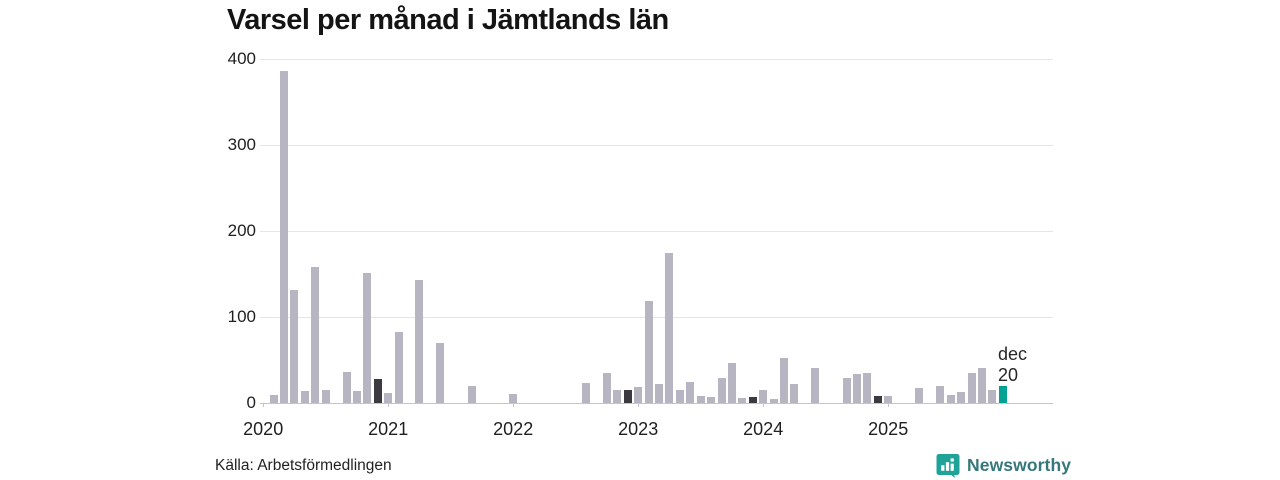  What do you see at coordinates (303, 465) in the screenshot?
I see `source-caption: Källa: Arbetsförmedlingen` at bounding box center [303, 465].